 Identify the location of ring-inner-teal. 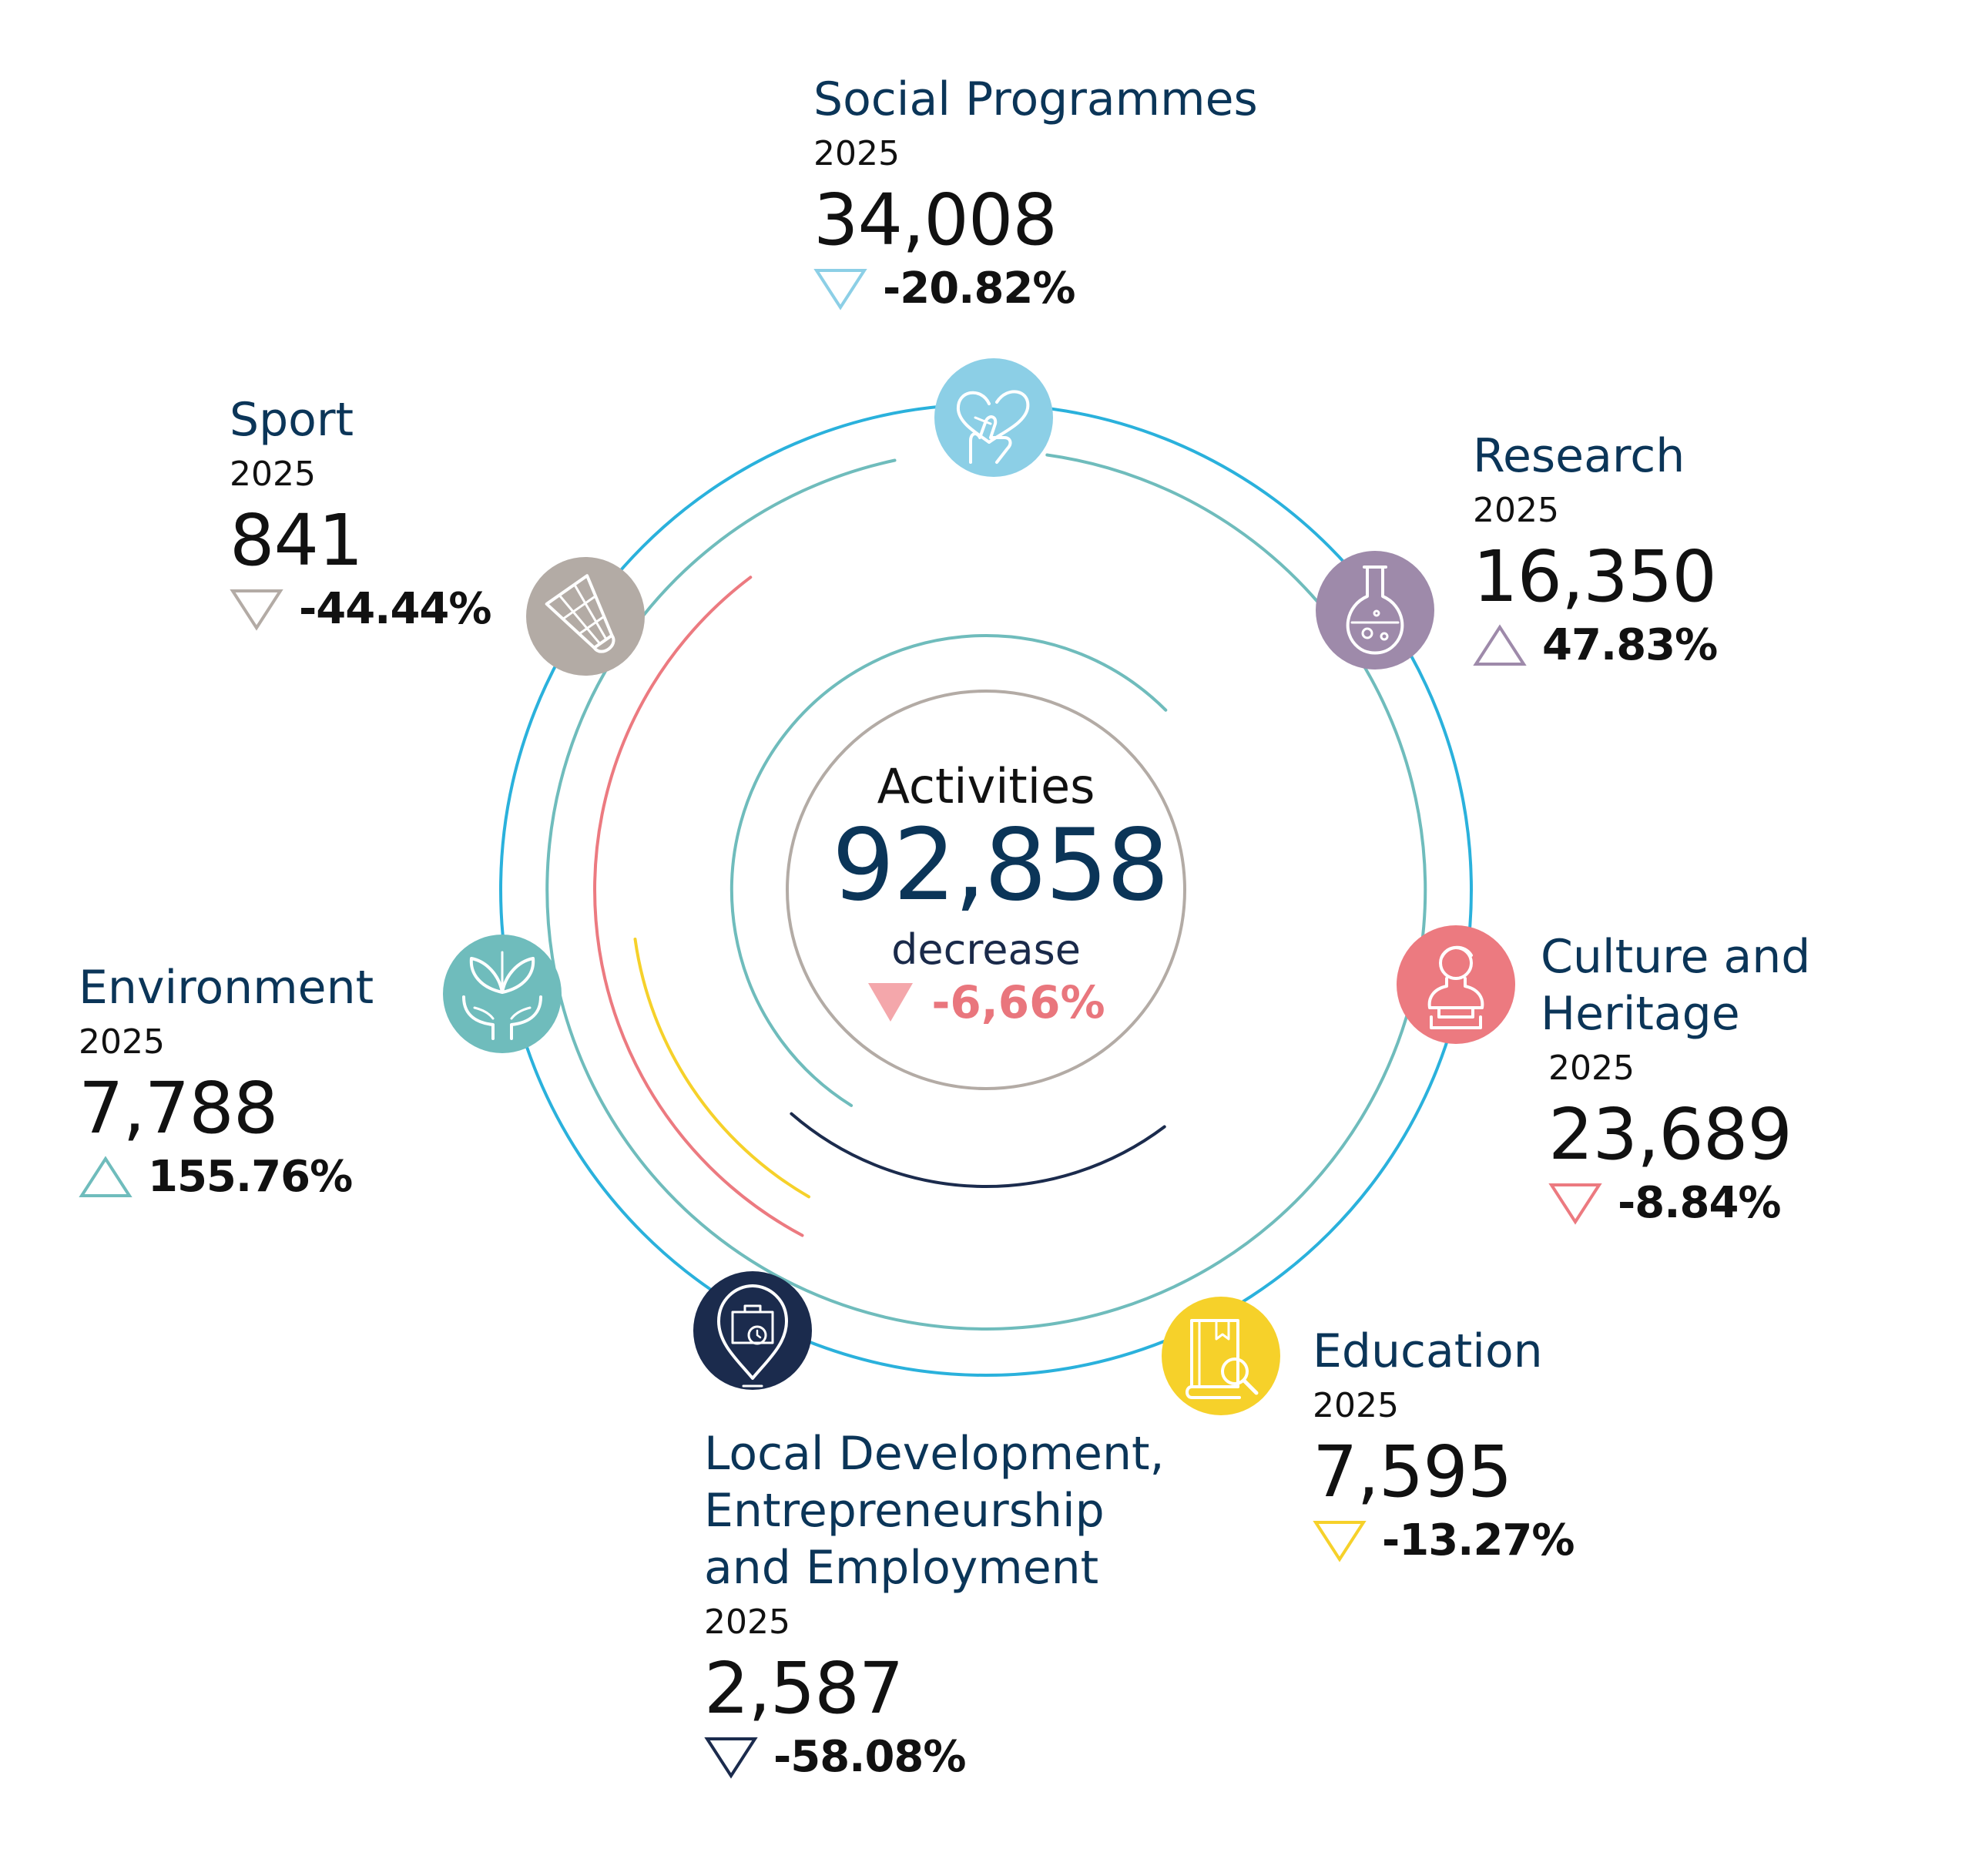
(948, 870).